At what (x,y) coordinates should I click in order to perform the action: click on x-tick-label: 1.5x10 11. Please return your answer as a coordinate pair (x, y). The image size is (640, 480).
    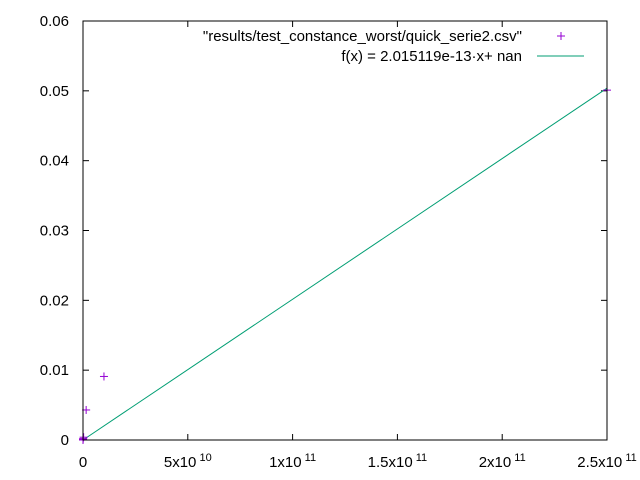
    Looking at the image, I should click on (398, 461).